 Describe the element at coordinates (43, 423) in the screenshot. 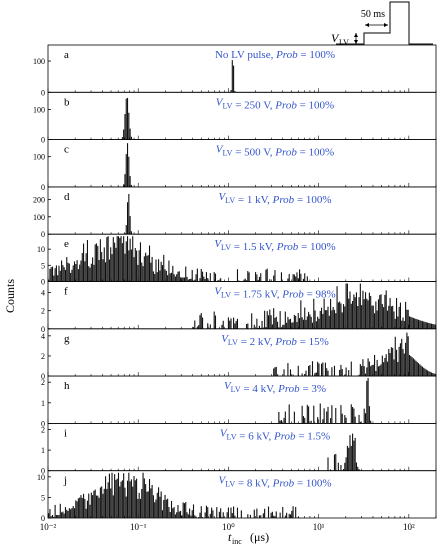

I see `y-tick-label: 0` at that location.